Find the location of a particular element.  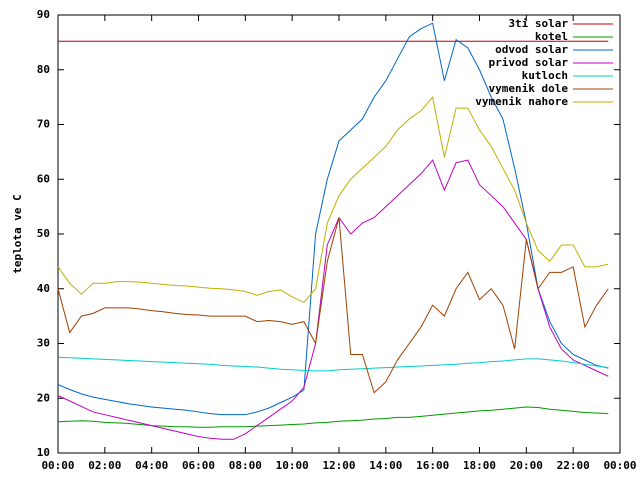

y-tick-label: 10 is located at coordinates (43, 452).